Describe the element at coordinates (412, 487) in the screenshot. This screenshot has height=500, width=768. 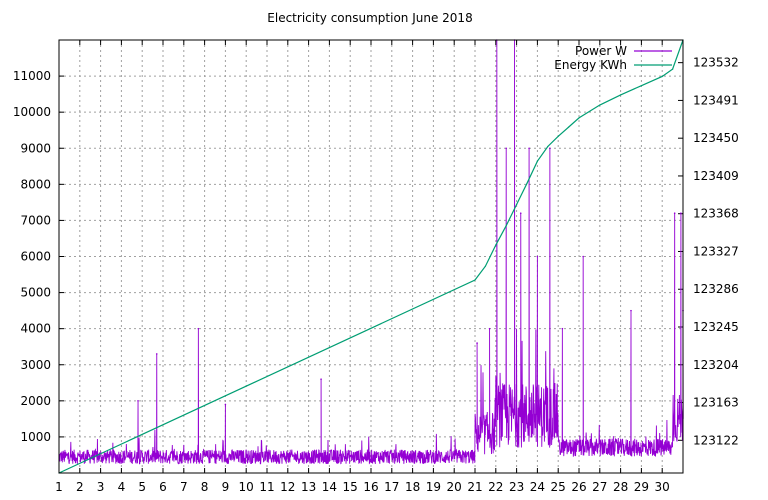
I see `x-tick-label: 18` at that location.